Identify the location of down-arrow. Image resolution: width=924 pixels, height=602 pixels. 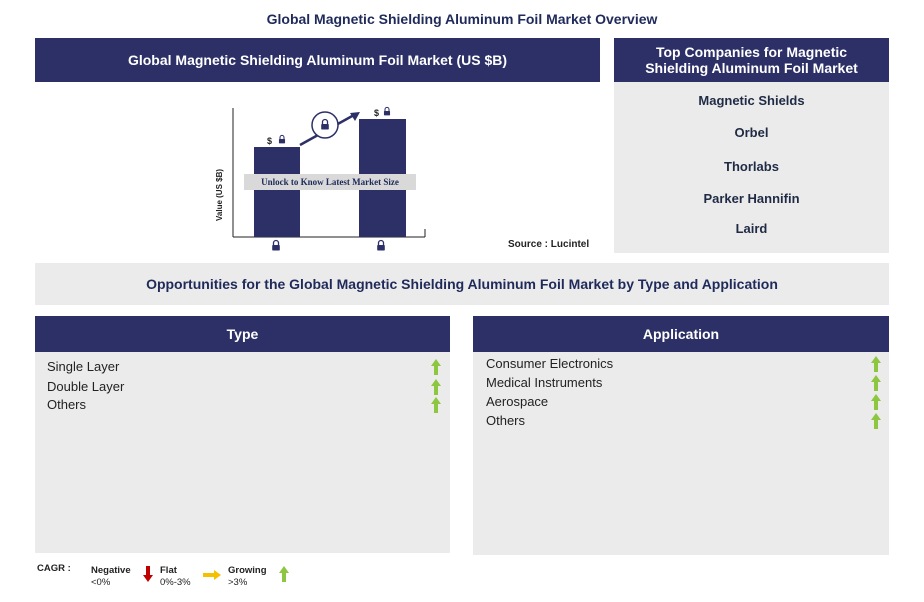
(148, 574).